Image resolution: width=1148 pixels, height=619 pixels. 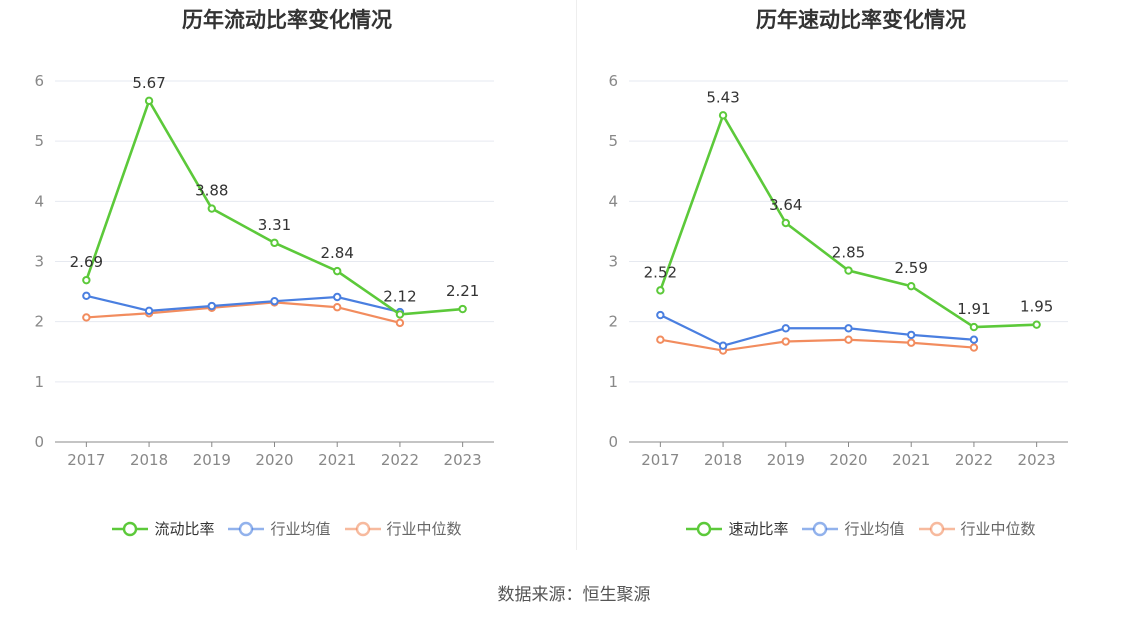 I want to click on legend: 流动比率 行业均值 行业中位数, so click(x=287, y=528).